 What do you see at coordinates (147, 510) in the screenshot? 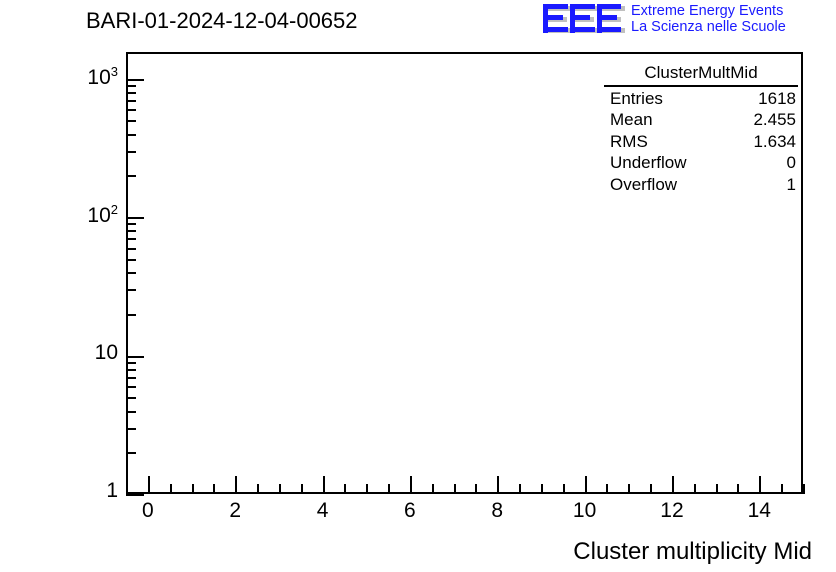
I see `x-axis-label: 0` at bounding box center [147, 510].